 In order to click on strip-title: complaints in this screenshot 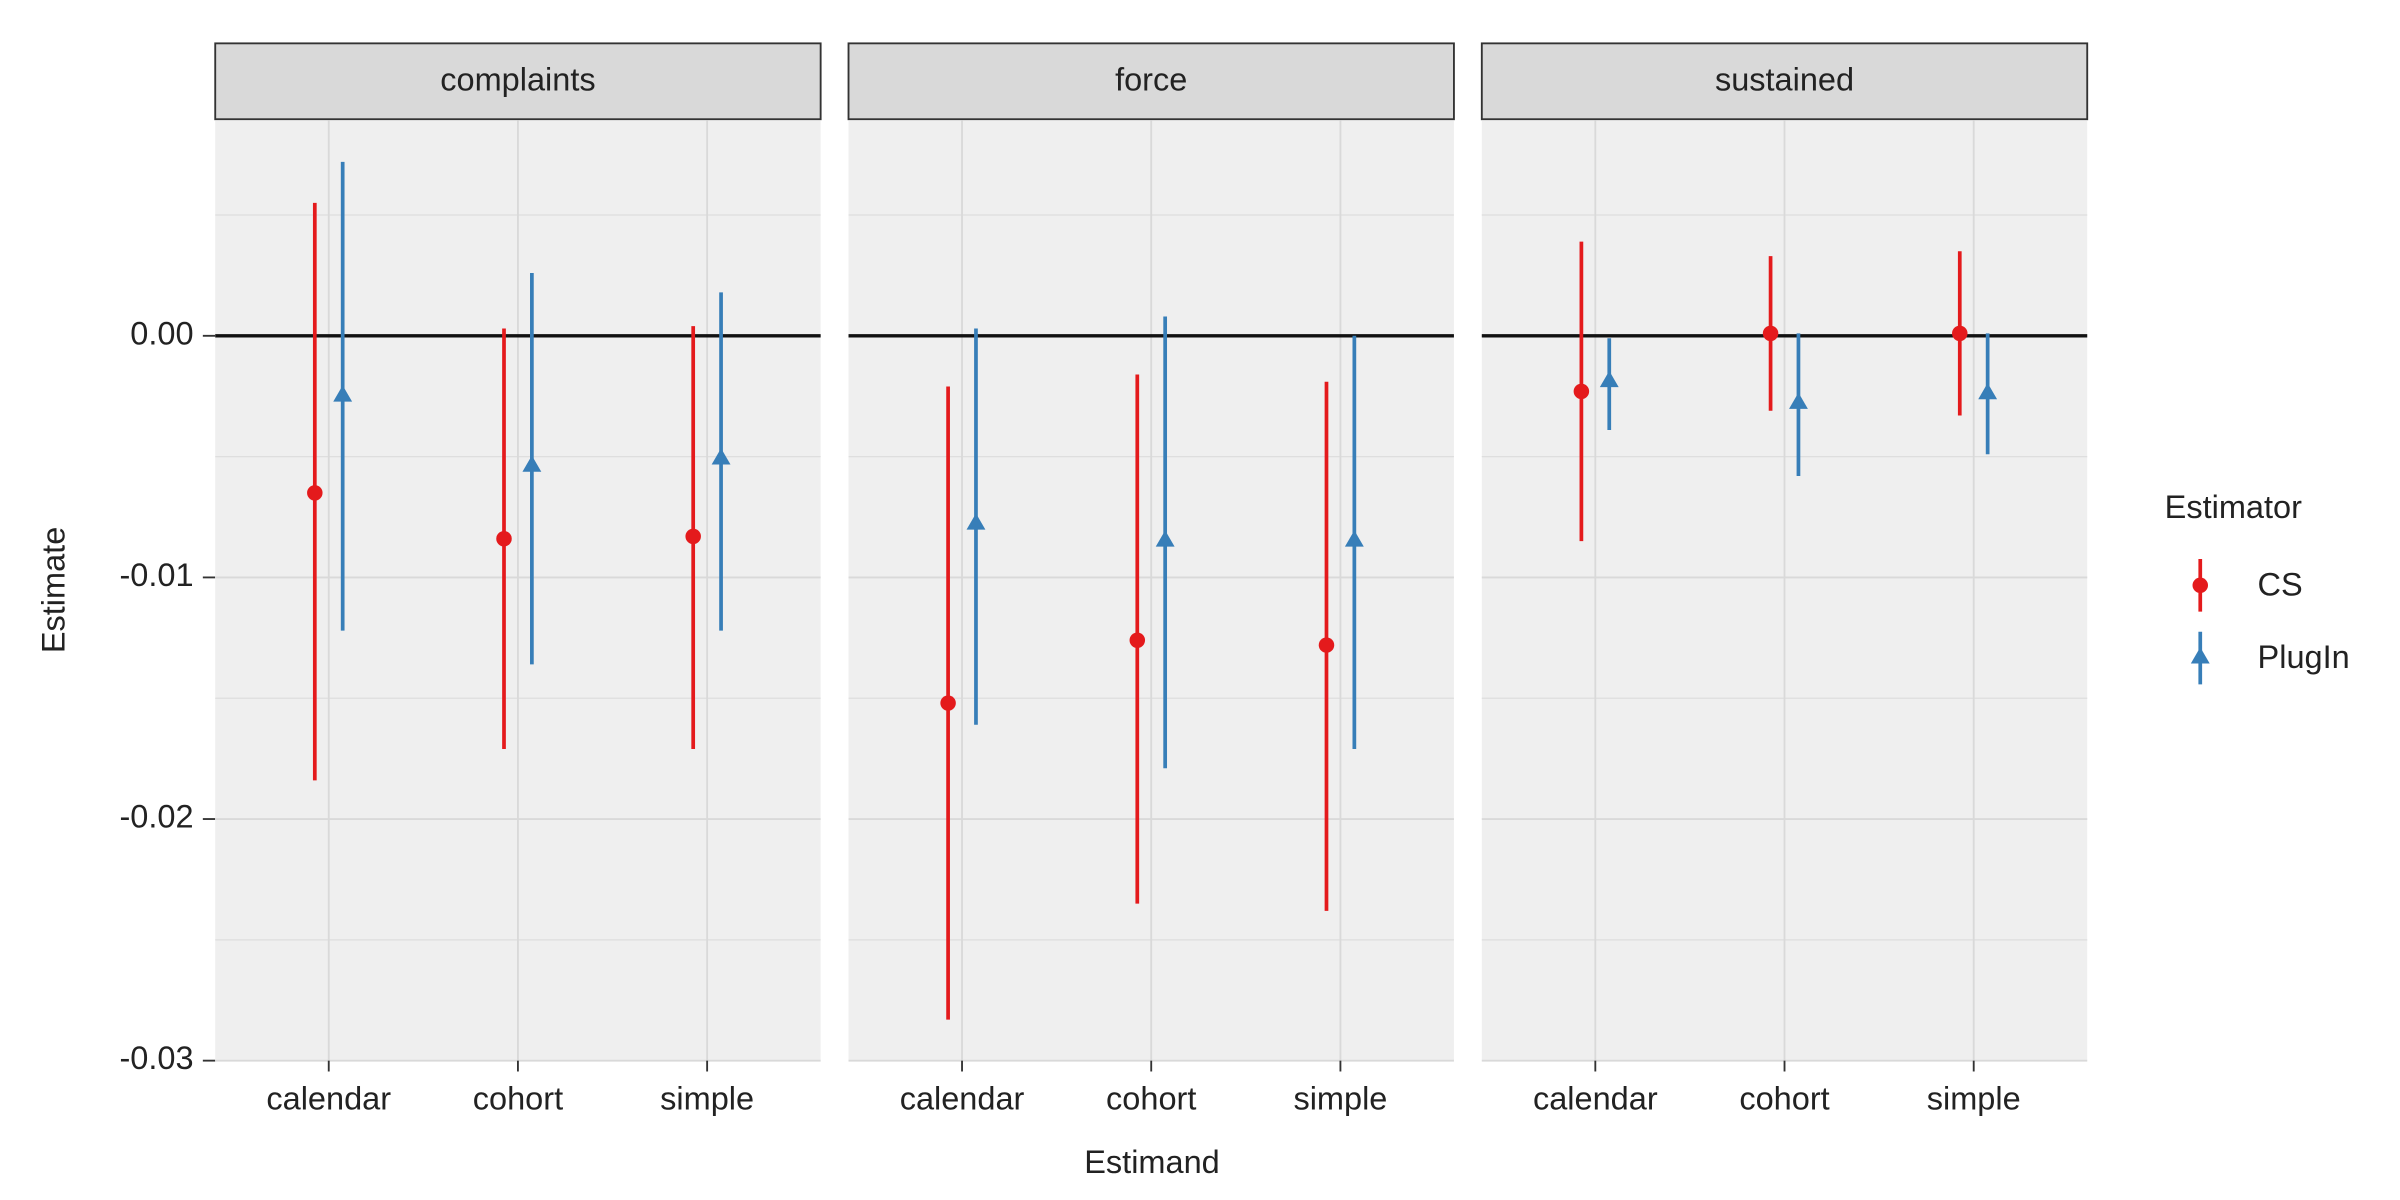, I will do `click(517, 80)`.